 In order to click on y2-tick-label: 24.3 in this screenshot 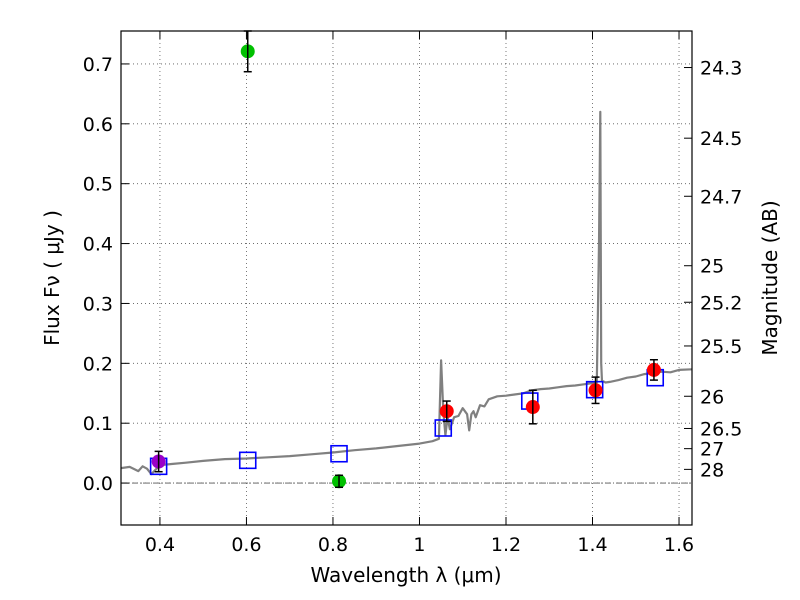, I will do `click(721, 69)`.